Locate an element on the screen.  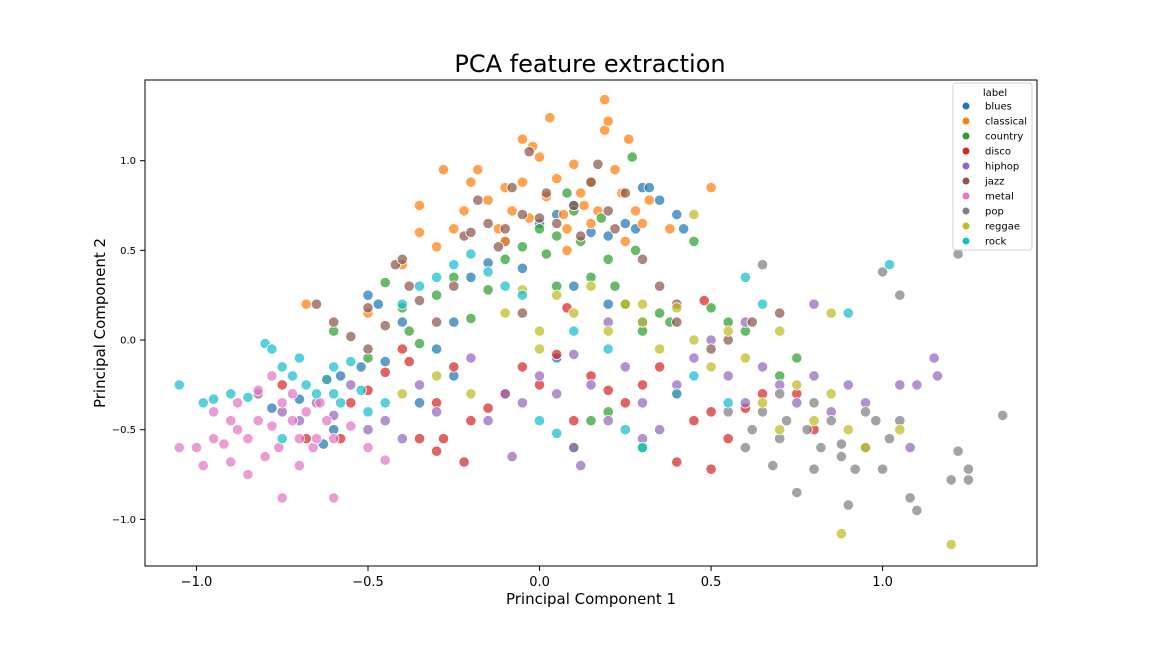
y-tick-label: 0.5 is located at coordinates (128, 251).